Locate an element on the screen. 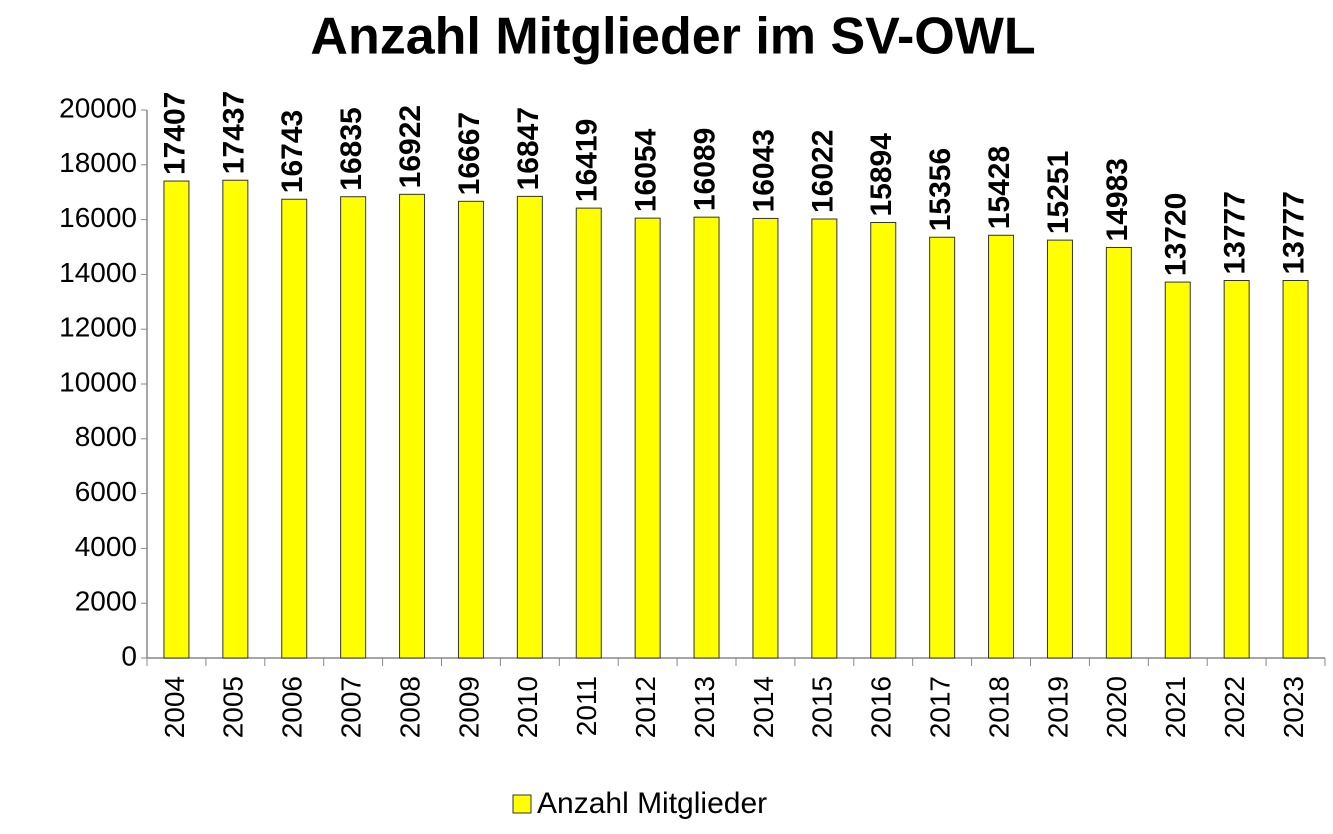 This screenshot has width=1333, height=834. x-tick-label: 2018 is located at coordinates (998, 707).